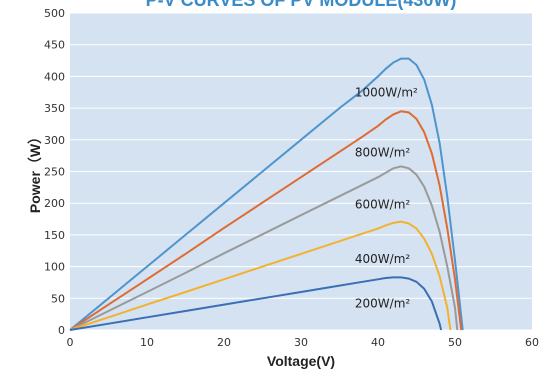 The width and height of the screenshot is (555, 374). What do you see at coordinates (35, 171) in the screenshot?
I see `y-axis-title: Power（W）` at bounding box center [35, 171].